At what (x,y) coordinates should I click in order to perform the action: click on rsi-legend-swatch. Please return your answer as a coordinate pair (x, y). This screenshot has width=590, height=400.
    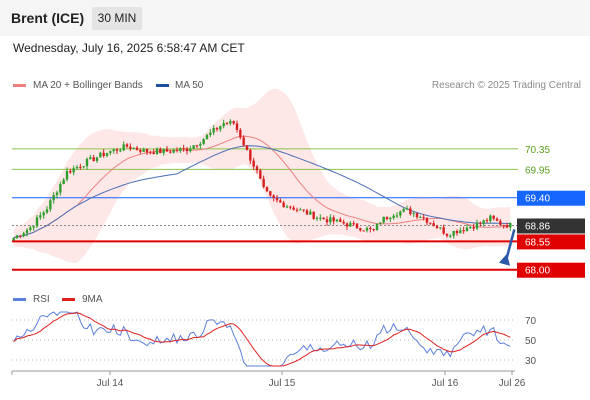
    Looking at the image, I should click on (19, 299).